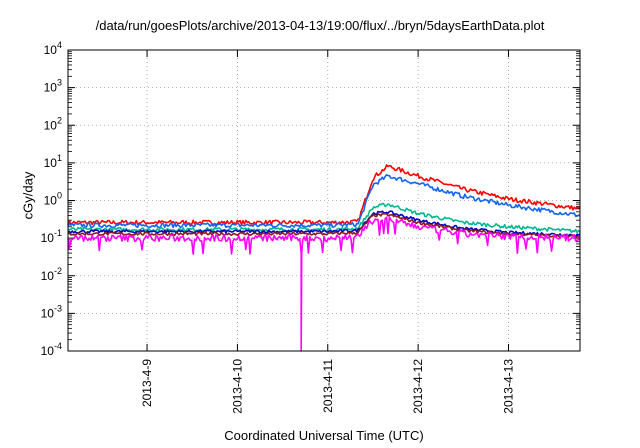 Image resolution: width=640 pixels, height=448 pixels. I want to click on y-tick-exponent: 2, so click(59, 120).